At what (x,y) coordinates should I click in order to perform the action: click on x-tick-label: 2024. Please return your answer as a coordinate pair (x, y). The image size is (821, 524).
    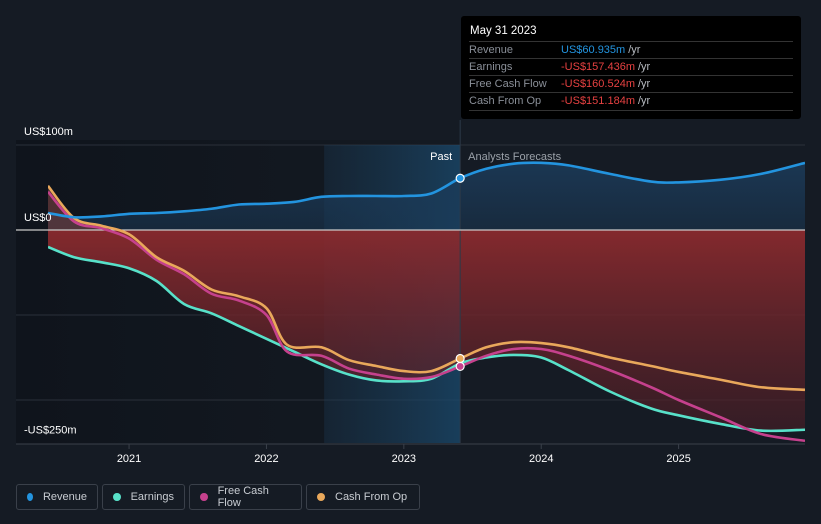
    Looking at the image, I should click on (541, 459).